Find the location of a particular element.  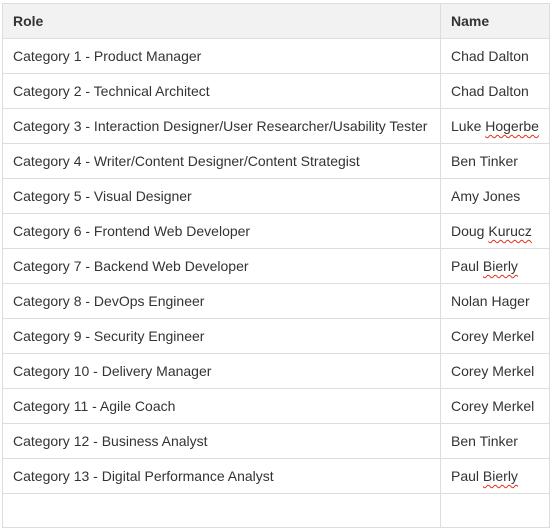

table-row: Category 12 - Business Analyst Ben Tinker is located at coordinates (276, 441).